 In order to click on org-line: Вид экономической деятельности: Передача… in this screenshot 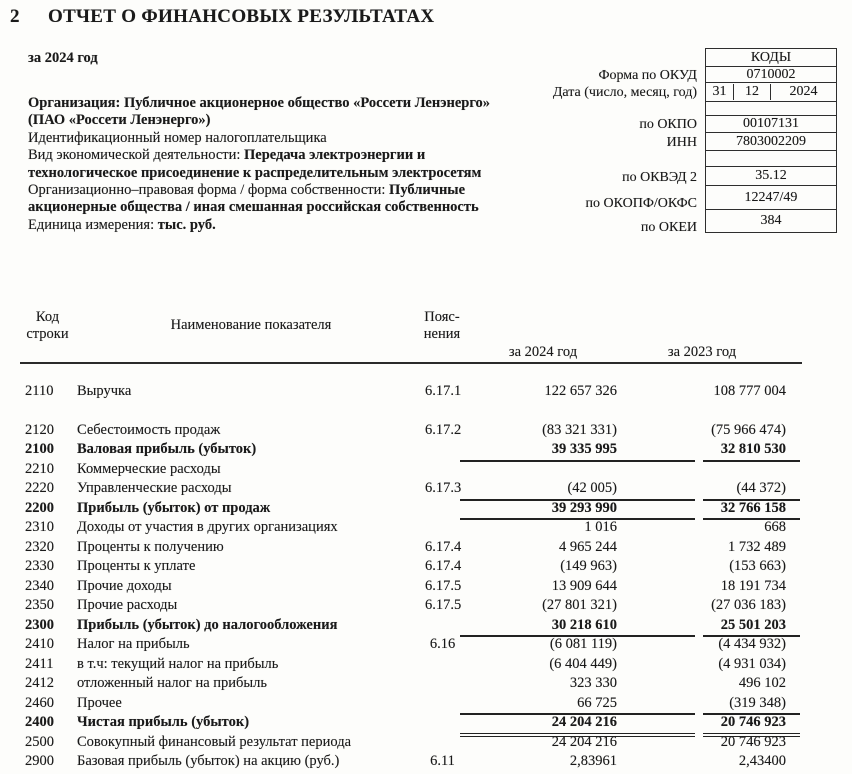, I will do `click(259, 155)`.